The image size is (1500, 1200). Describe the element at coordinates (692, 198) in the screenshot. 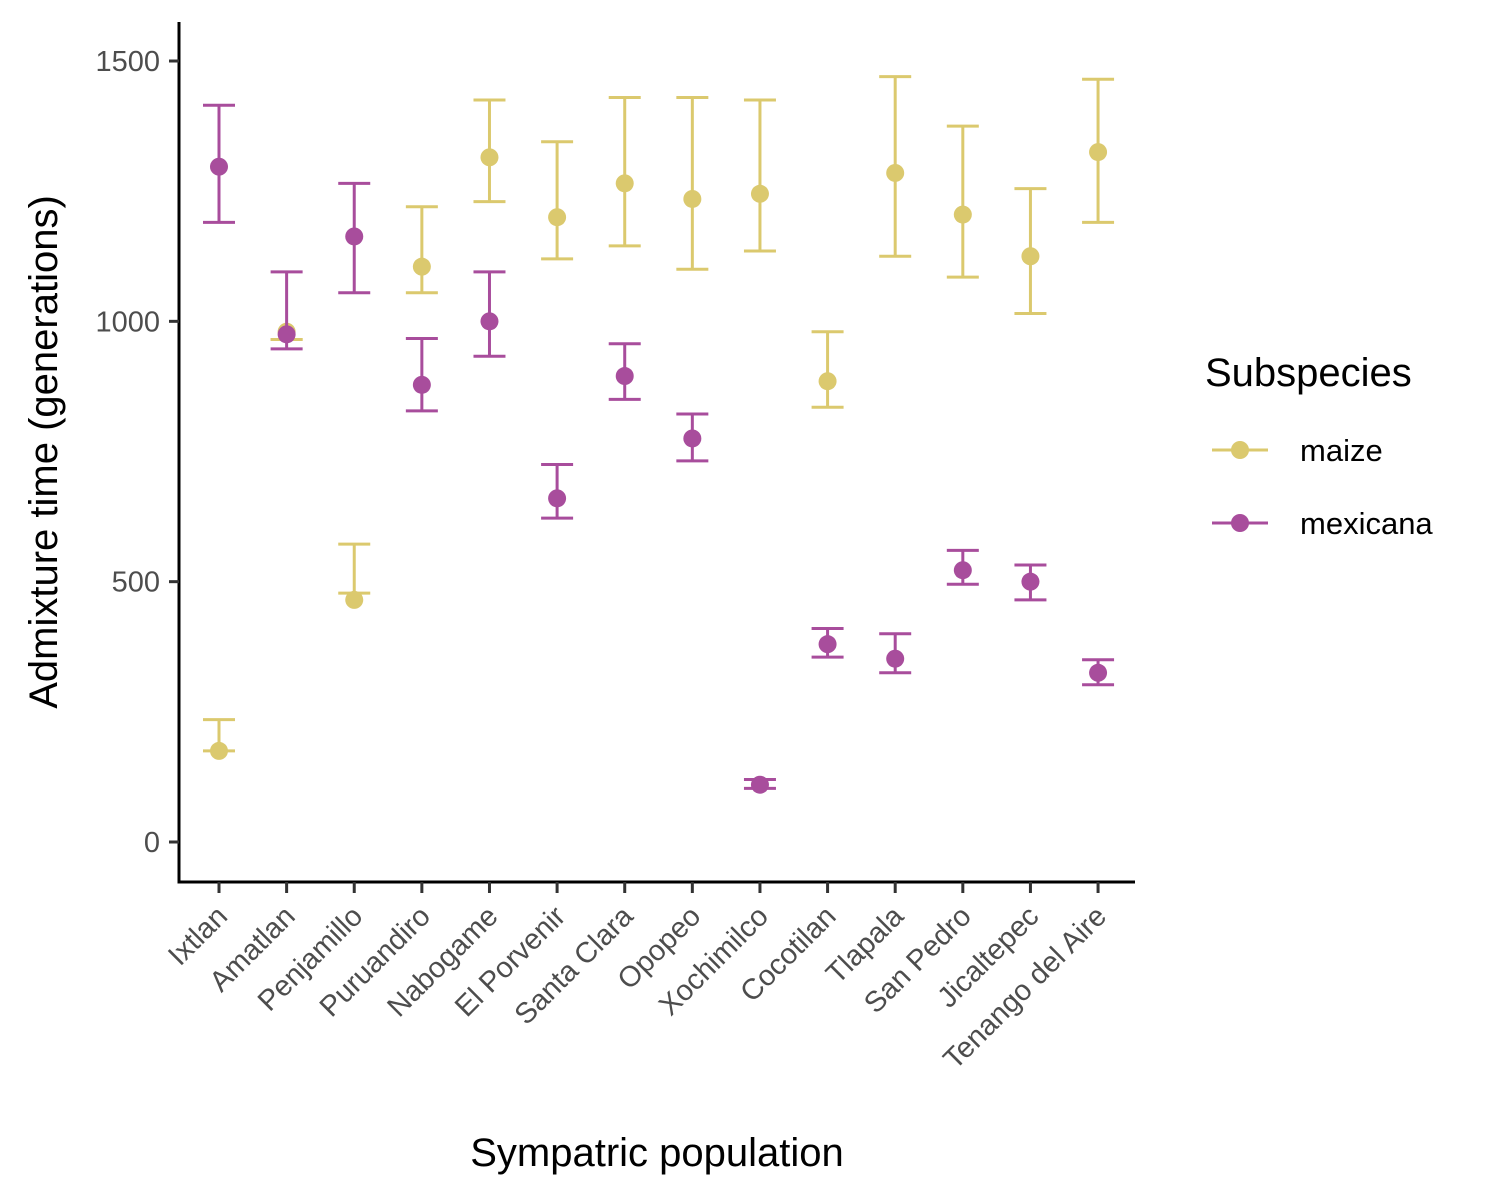

I see `maize-point-opopeo` at that location.